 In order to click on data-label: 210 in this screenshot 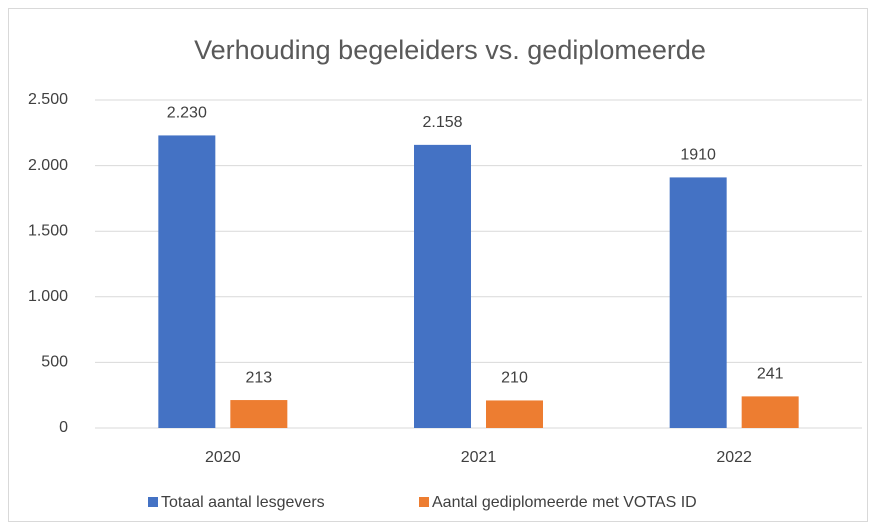, I will do `click(514, 378)`.